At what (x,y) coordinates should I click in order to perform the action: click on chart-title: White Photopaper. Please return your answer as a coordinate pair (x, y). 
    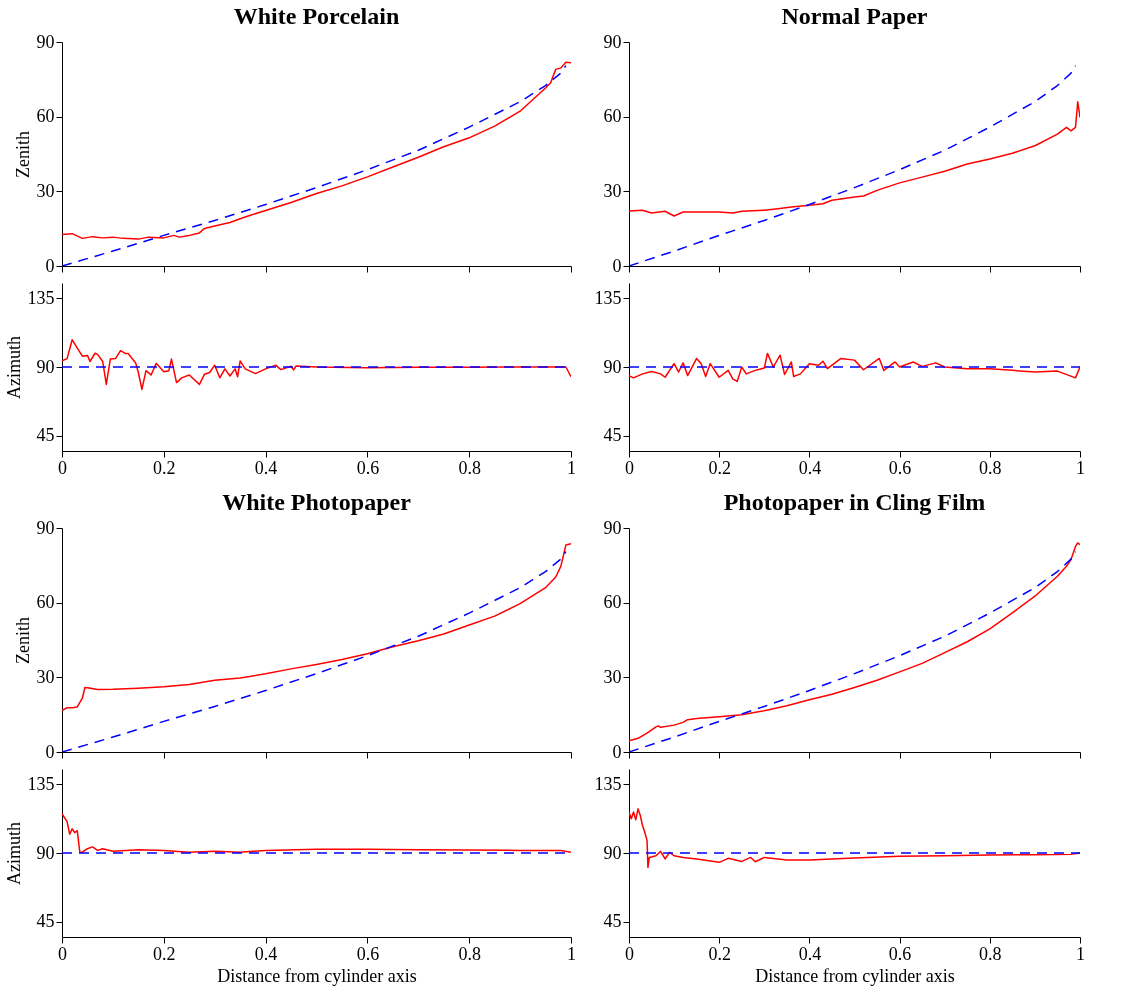
    Looking at the image, I should click on (317, 502).